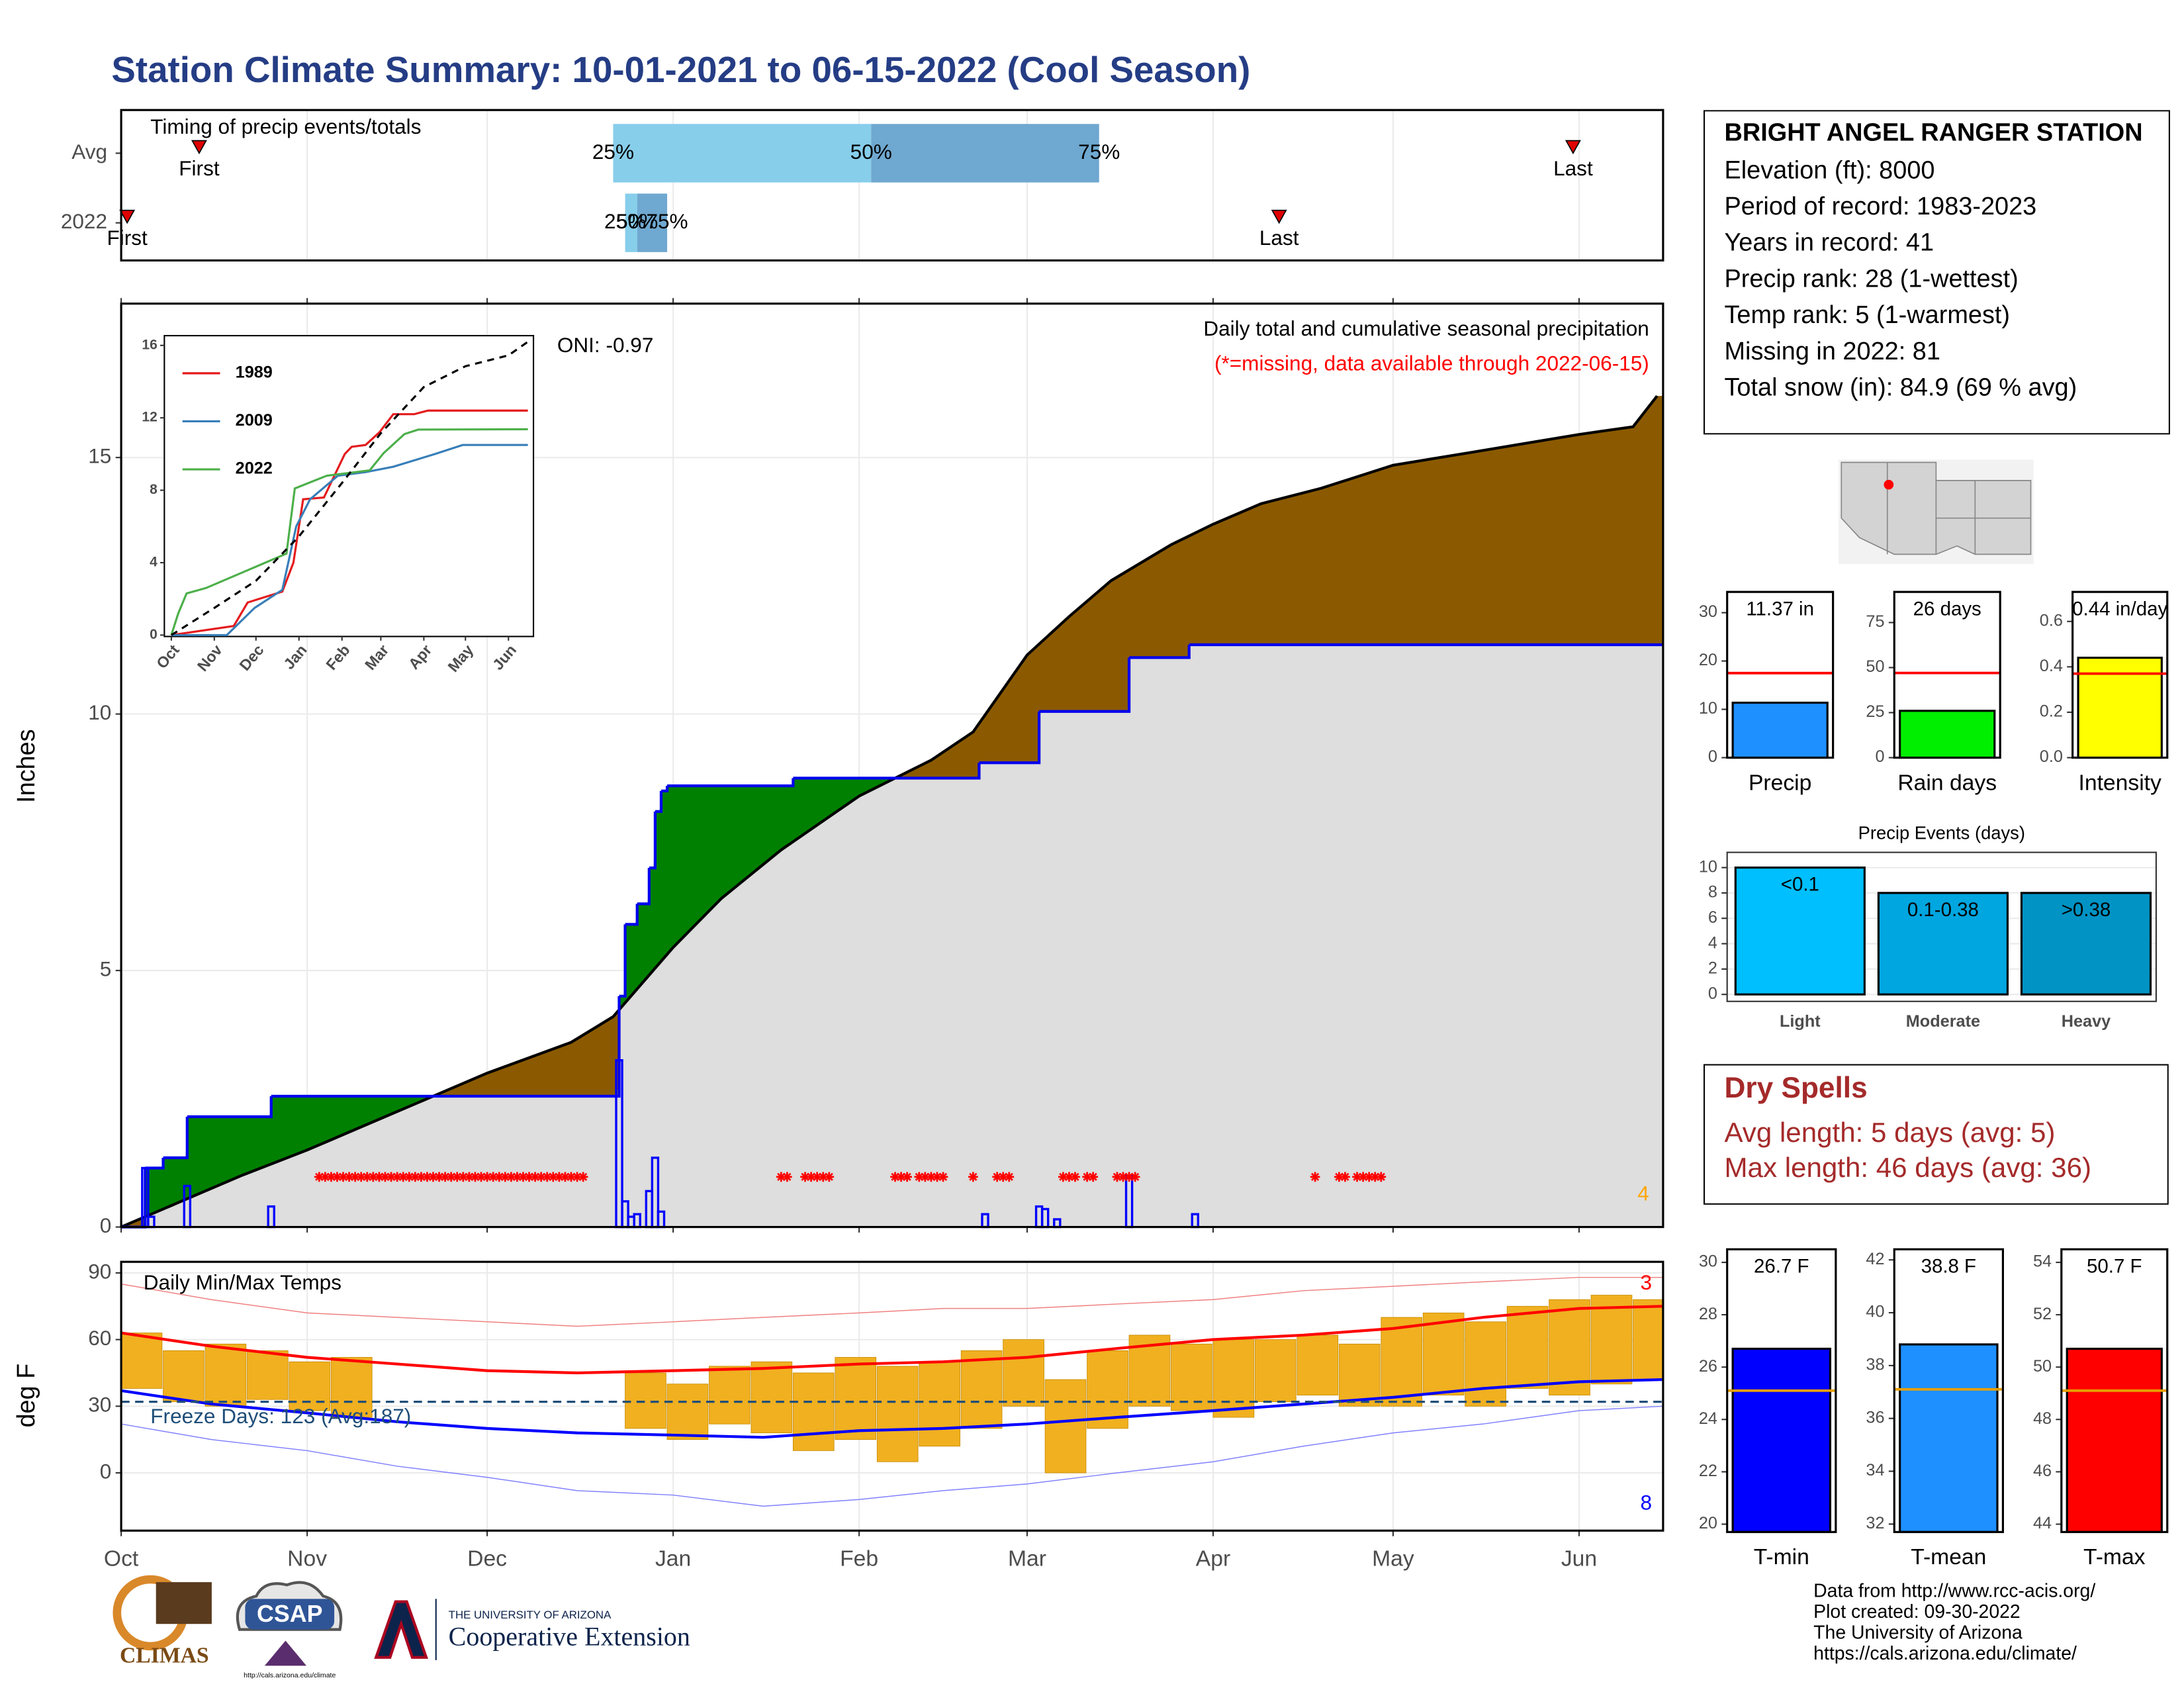  Describe the element at coordinates (1947, 783) in the screenshot. I see `gauge-title: Rain days` at that location.